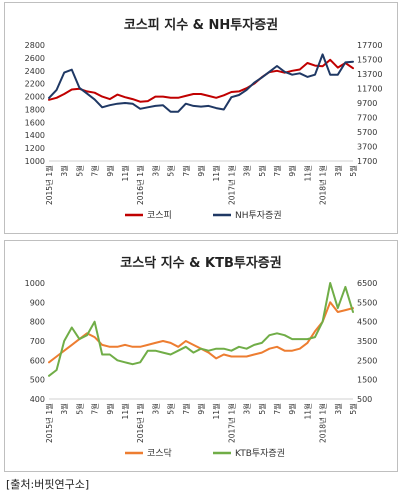  What do you see at coordinates (367, 360) in the screenshot?
I see `right-axis-tick-label: 2500` at bounding box center [367, 360].